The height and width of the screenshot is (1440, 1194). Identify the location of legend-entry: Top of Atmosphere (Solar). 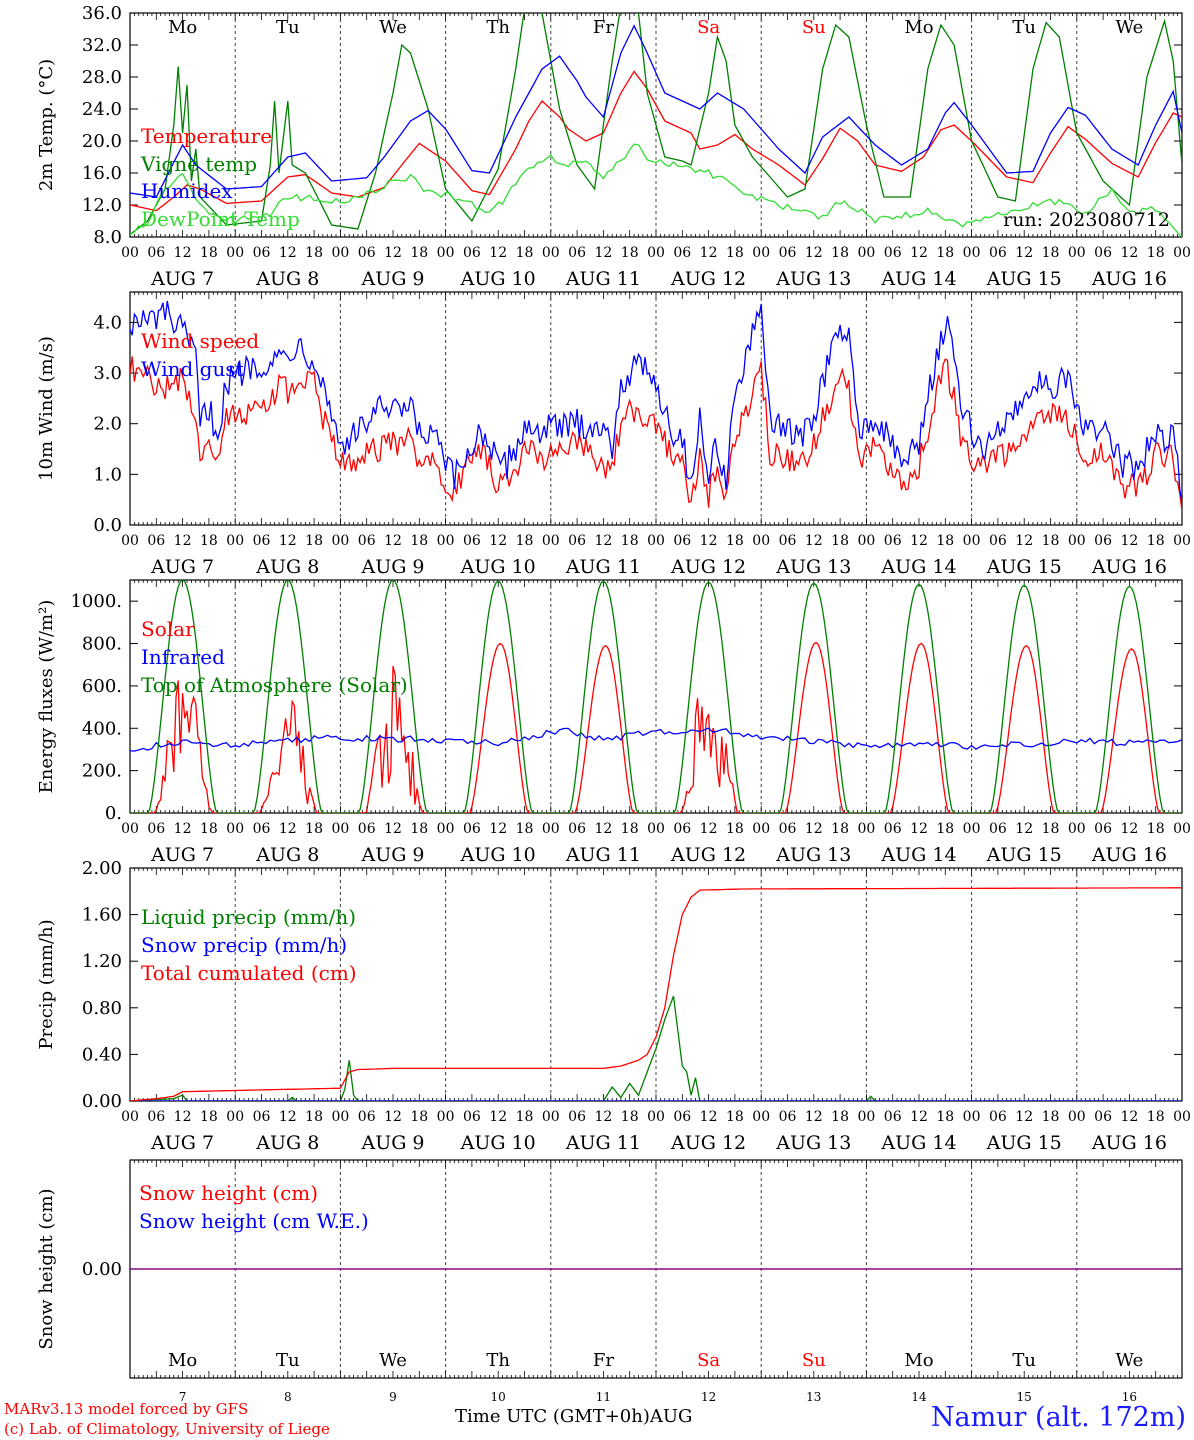
(274, 685).